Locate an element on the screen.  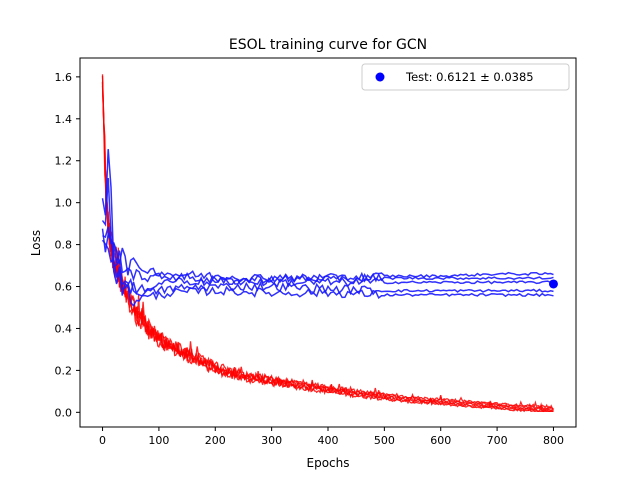
x-tick-label: 0 is located at coordinates (102, 440).